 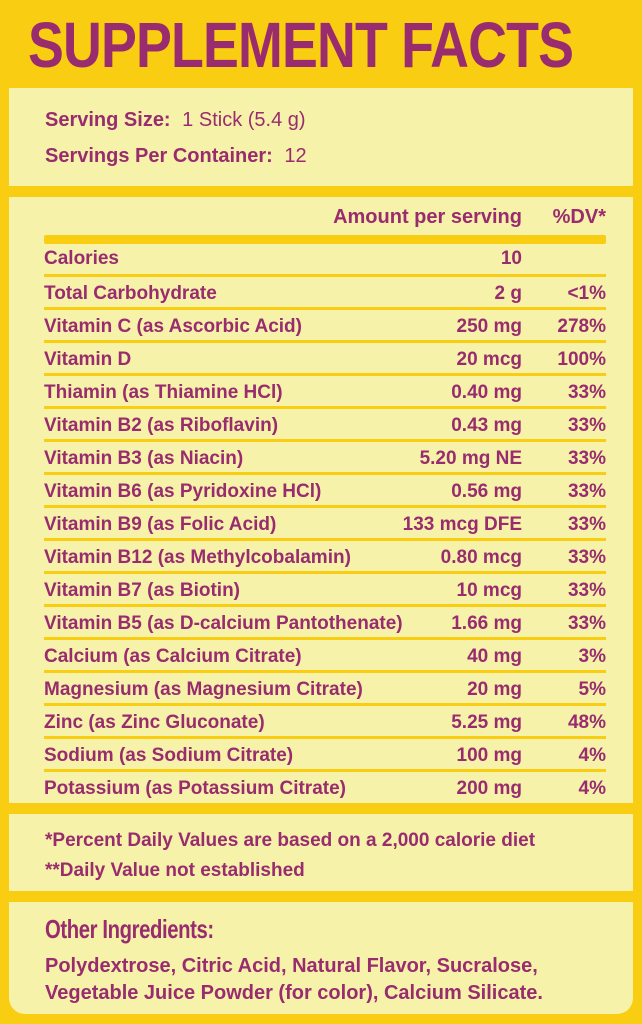 I want to click on serving-size-value: 1 Stick (5.4 g), so click(x=244, y=120).